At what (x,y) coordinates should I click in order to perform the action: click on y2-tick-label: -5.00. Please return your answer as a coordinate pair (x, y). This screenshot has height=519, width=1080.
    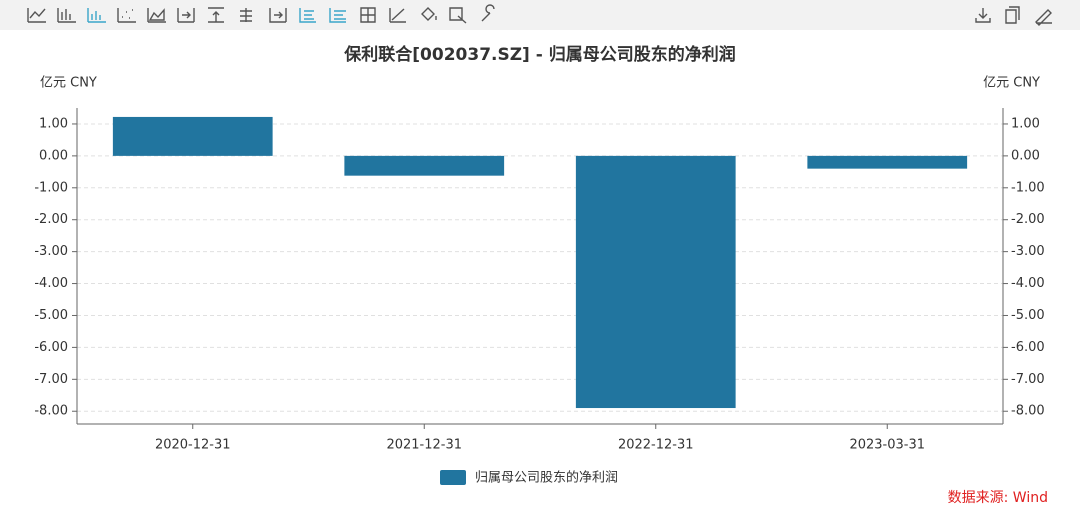
    Looking at the image, I should click on (1028, 315).